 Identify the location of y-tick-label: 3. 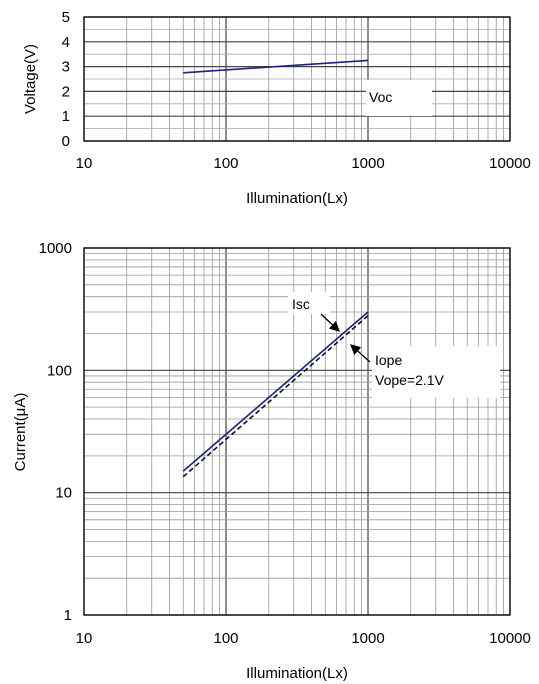
(66, 67).